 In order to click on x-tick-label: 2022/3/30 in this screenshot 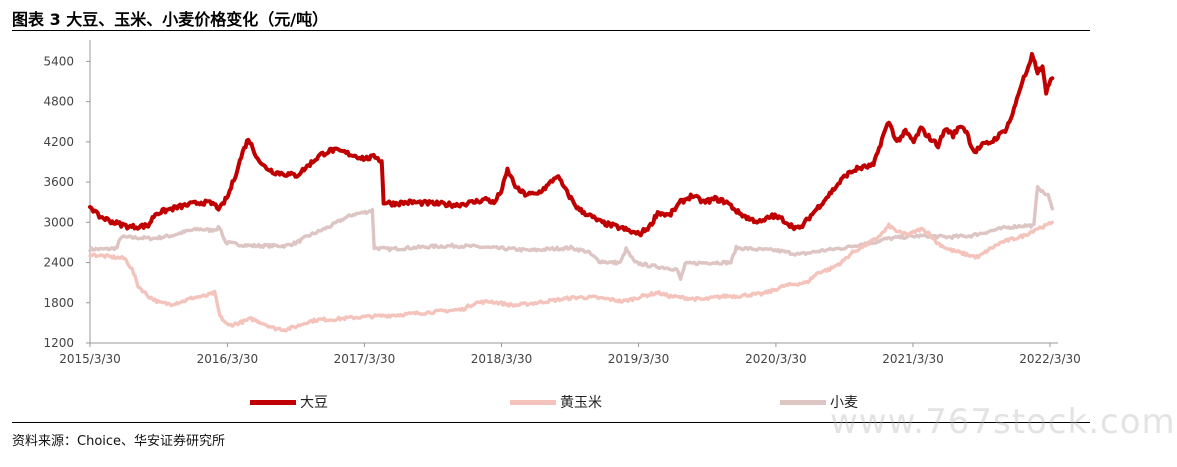, I will do `click(1050, 359)`.